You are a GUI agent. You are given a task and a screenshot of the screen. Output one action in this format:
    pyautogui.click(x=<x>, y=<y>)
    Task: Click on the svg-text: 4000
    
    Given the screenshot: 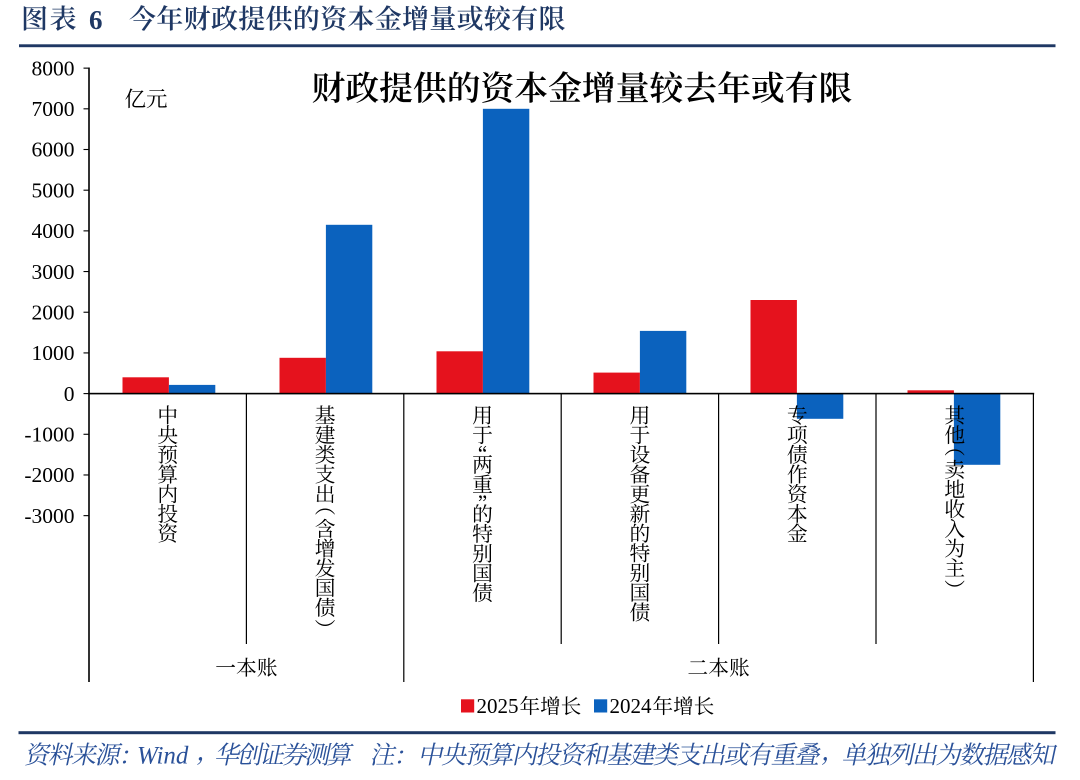 What is the action you would take?
    pyautogui.click(x=53, y=231)
    